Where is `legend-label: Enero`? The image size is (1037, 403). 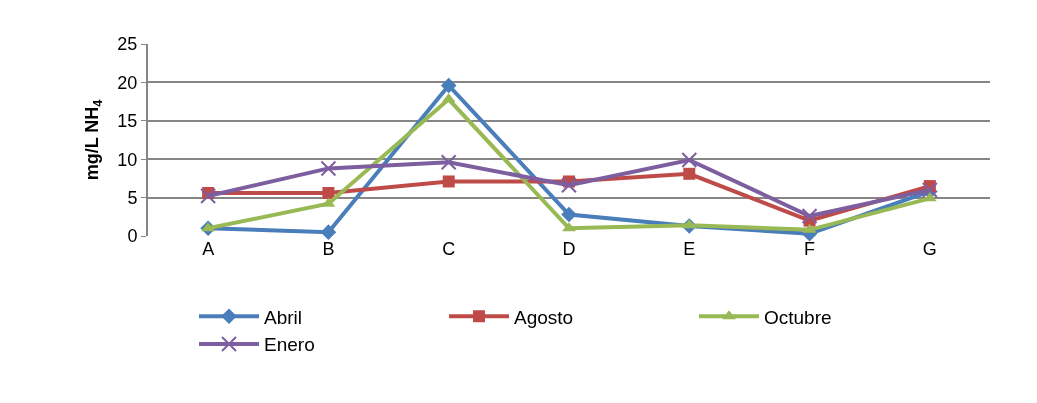
legend-label: Enero is located at coordinates (289, 345).